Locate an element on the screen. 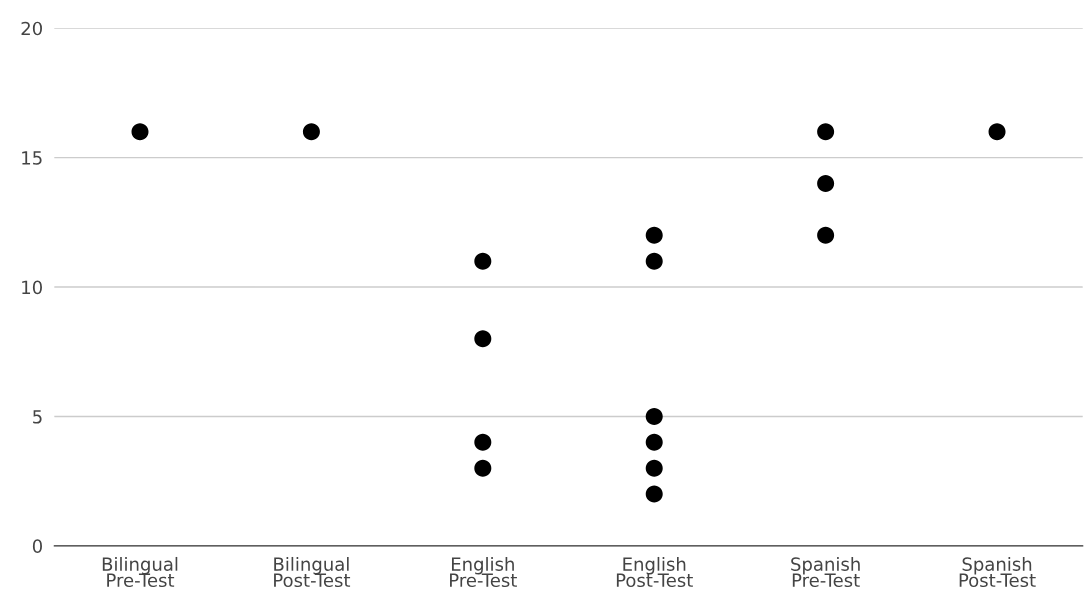 Image resolution: width=1086 pixels, height=614 pixels. x-tick-label: Bilingual Pre-Test is located at coordinates (140, 572).